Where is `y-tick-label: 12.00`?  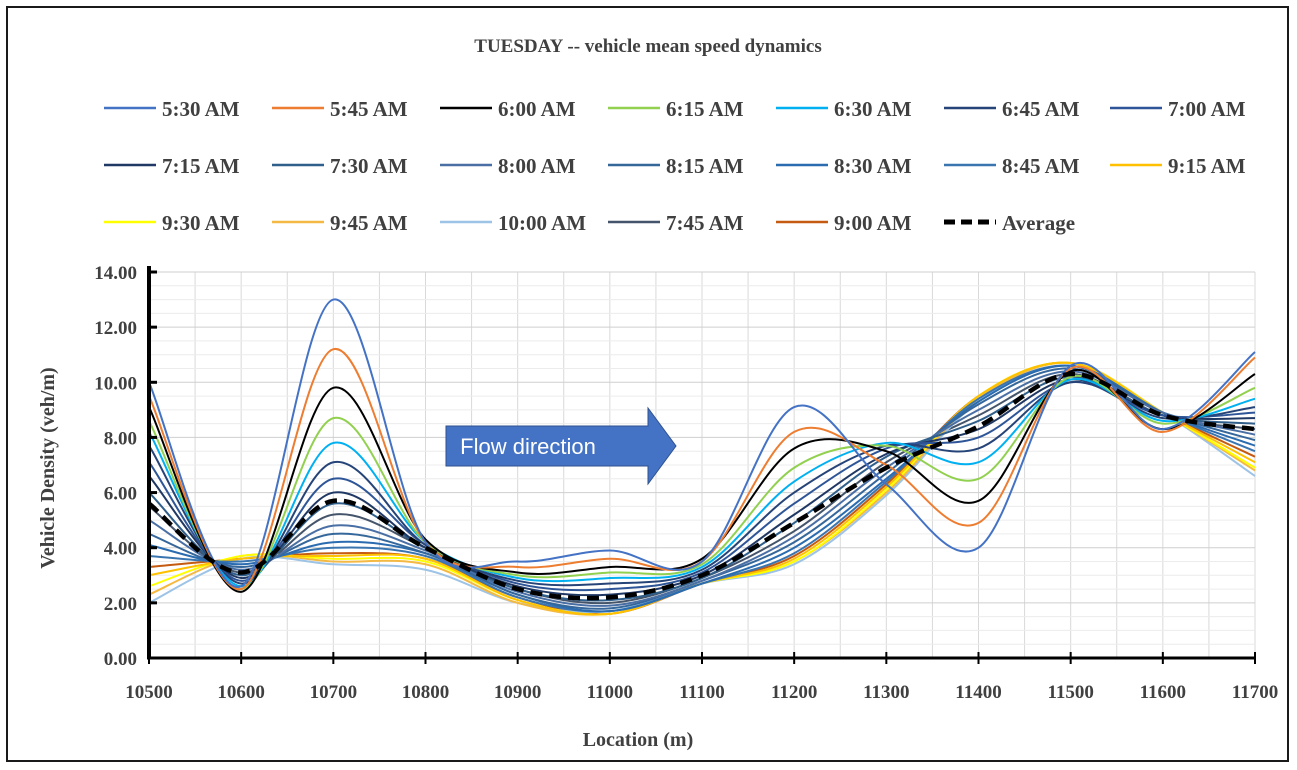
y-tick-label: 12.00 is located at coordinates (115, 328).